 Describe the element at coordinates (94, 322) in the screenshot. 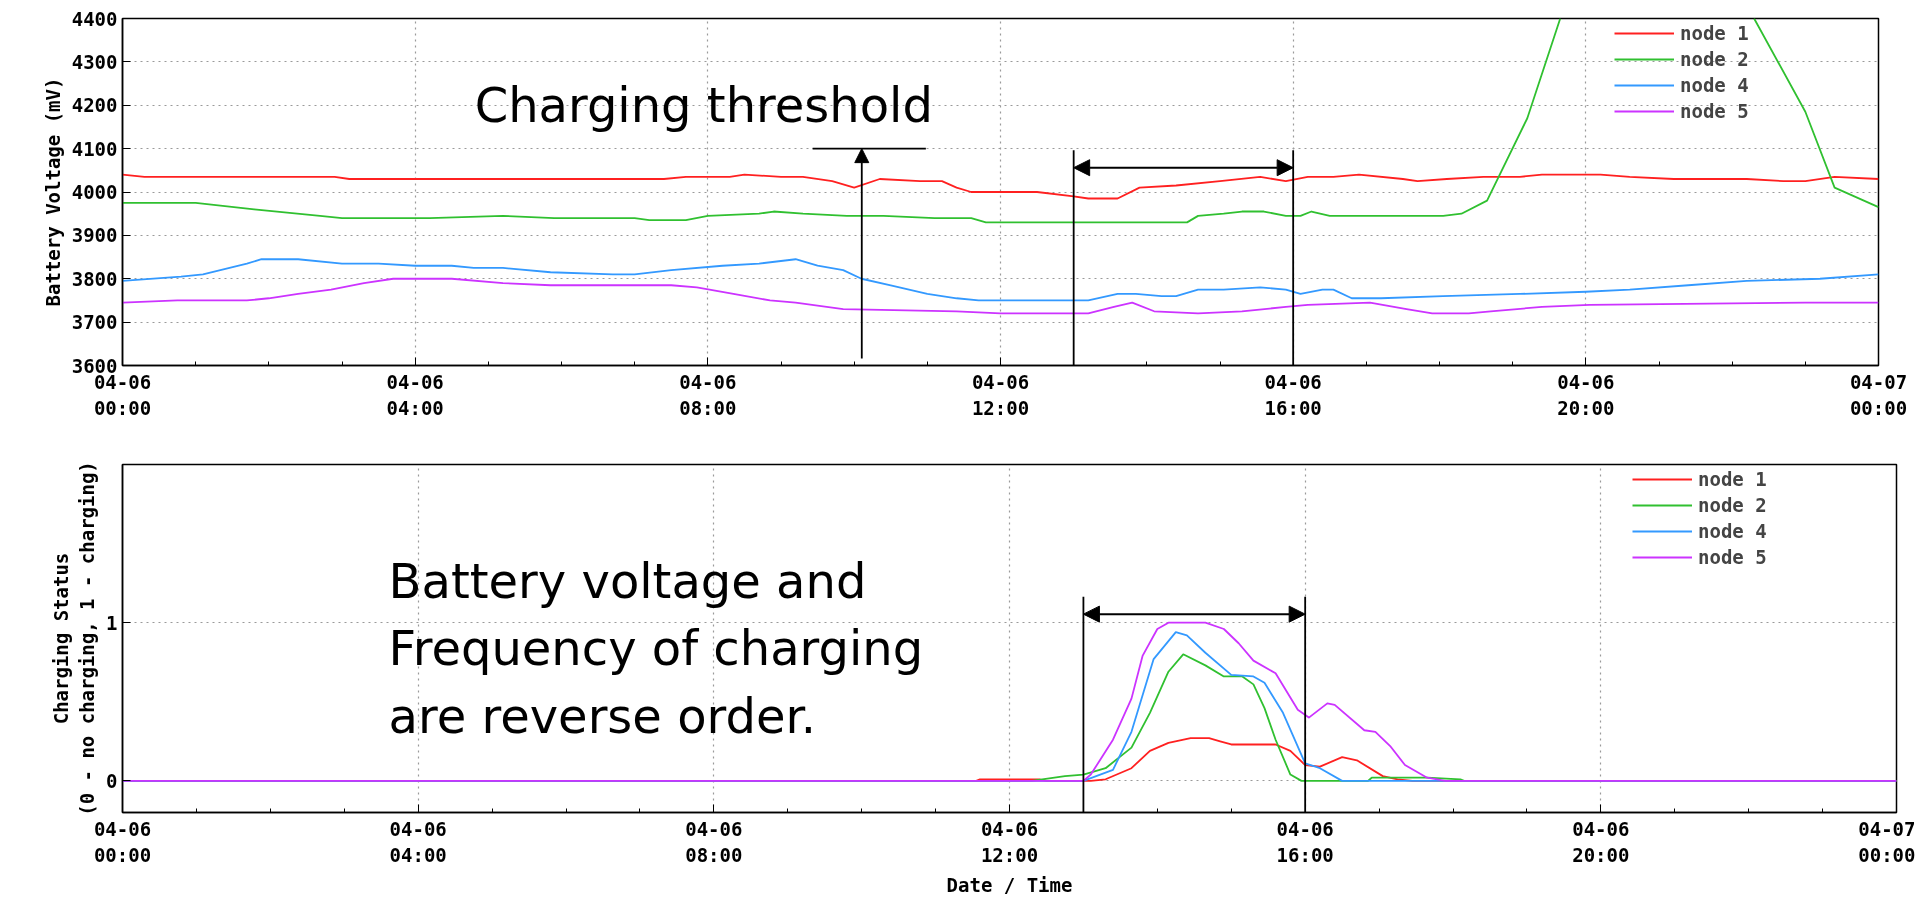

I see `y-tick-label: 3700` at that location.